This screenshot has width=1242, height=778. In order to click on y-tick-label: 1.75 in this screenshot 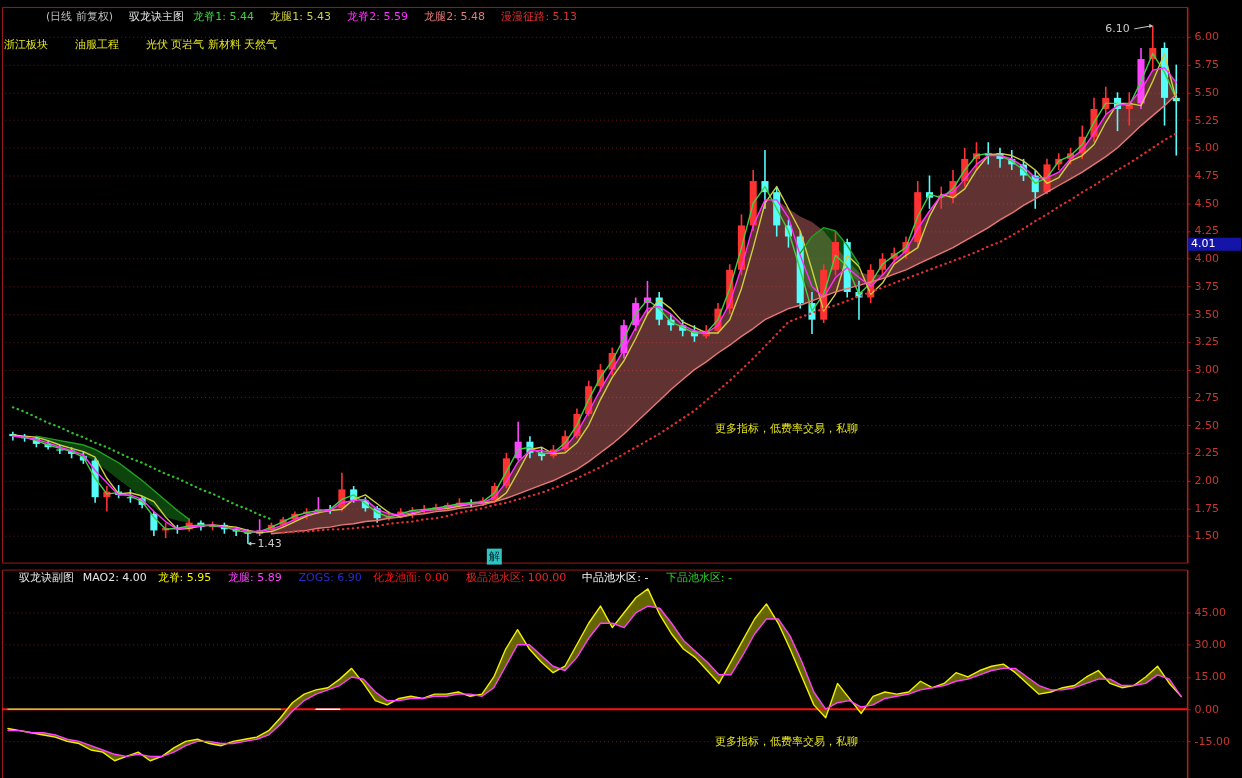, I will do `click(1207, 508)`.